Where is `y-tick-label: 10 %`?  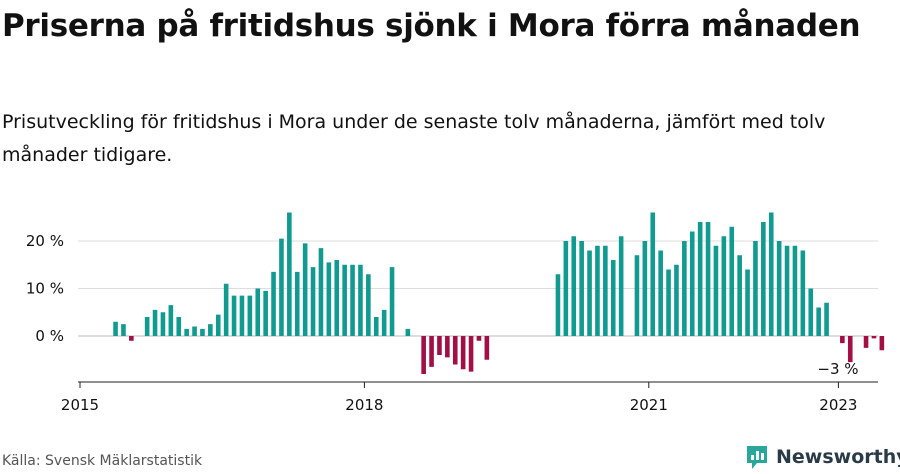
y-tick-label: 10 % is located at coordinates (45, 289).